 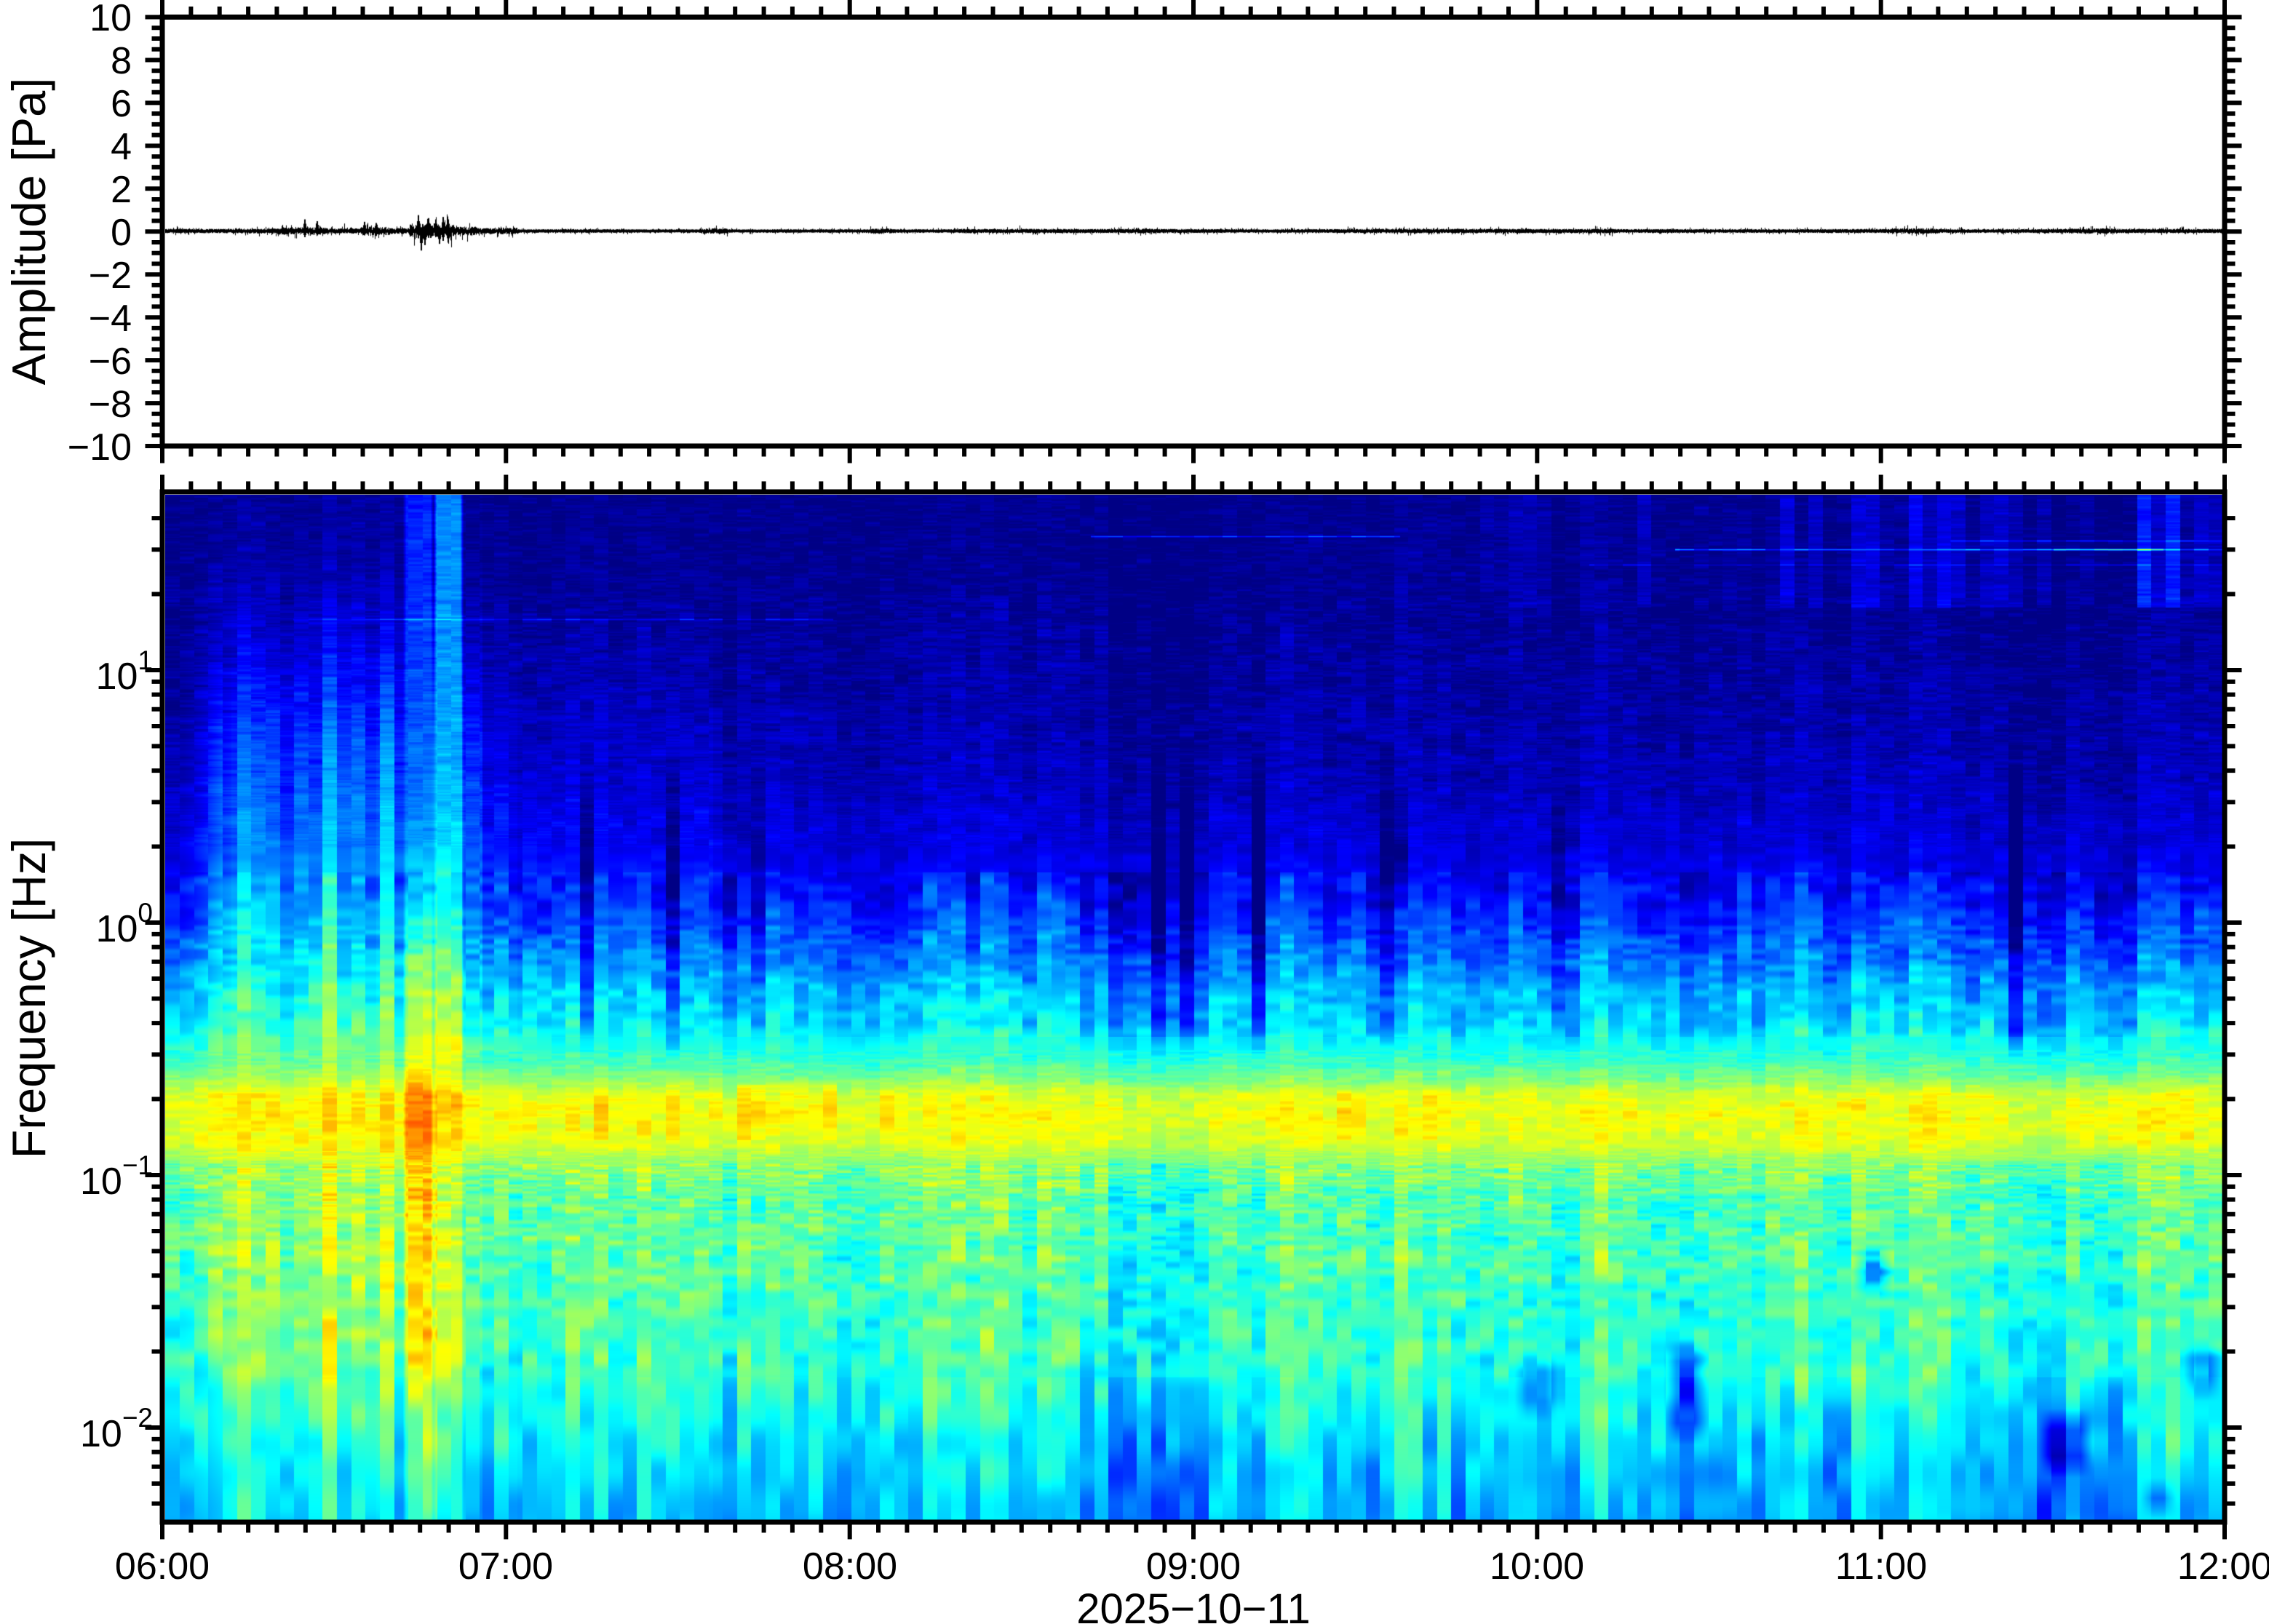 I want to click on svg-text: 0, so click(x=122, y=233).